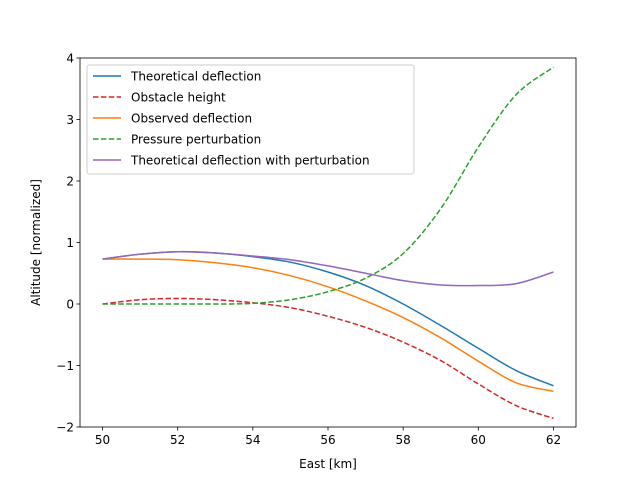  I want to click on y-tick-label: 1, so click(70, 243).